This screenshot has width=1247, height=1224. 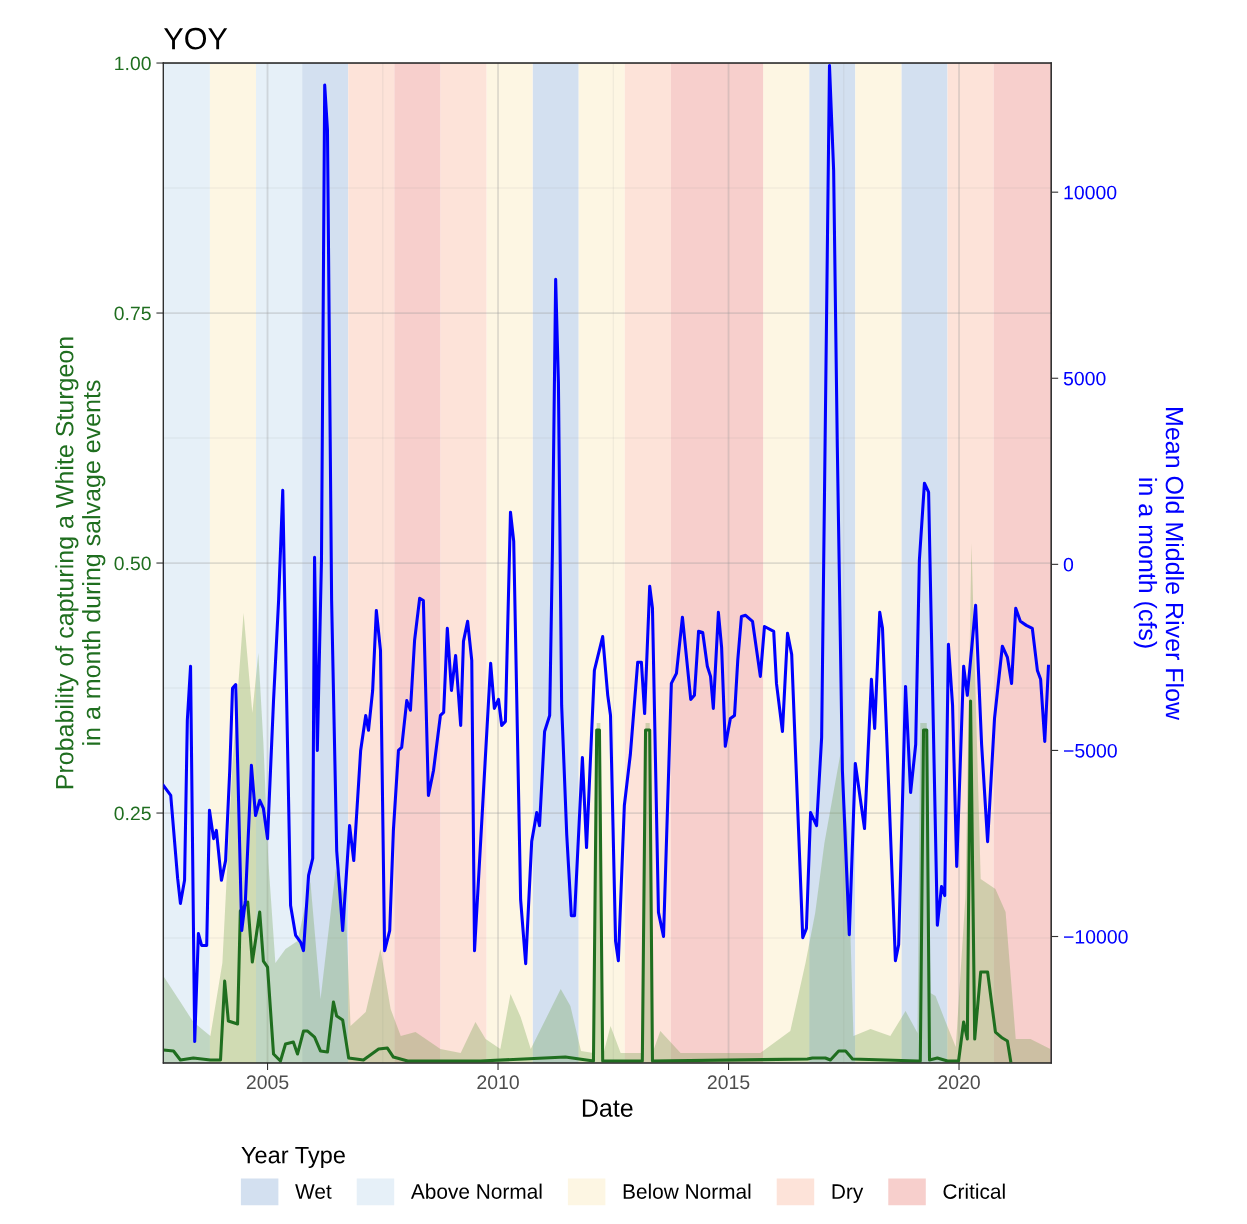 I want to click on legend-label: Wet, so click(x=313, y=1191).